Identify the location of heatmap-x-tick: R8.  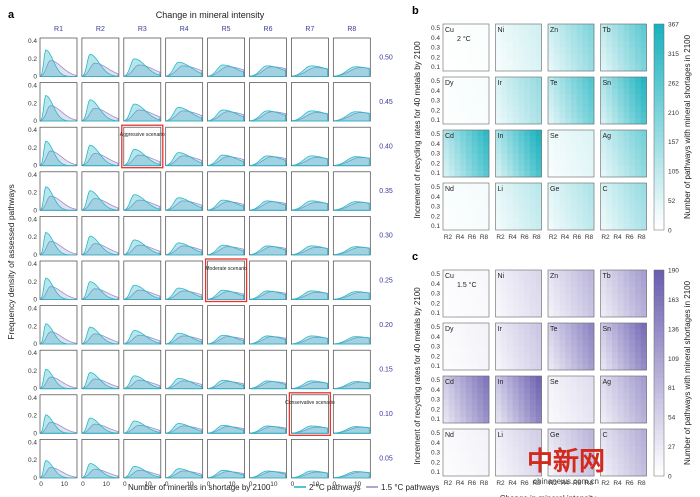
(536, 237).